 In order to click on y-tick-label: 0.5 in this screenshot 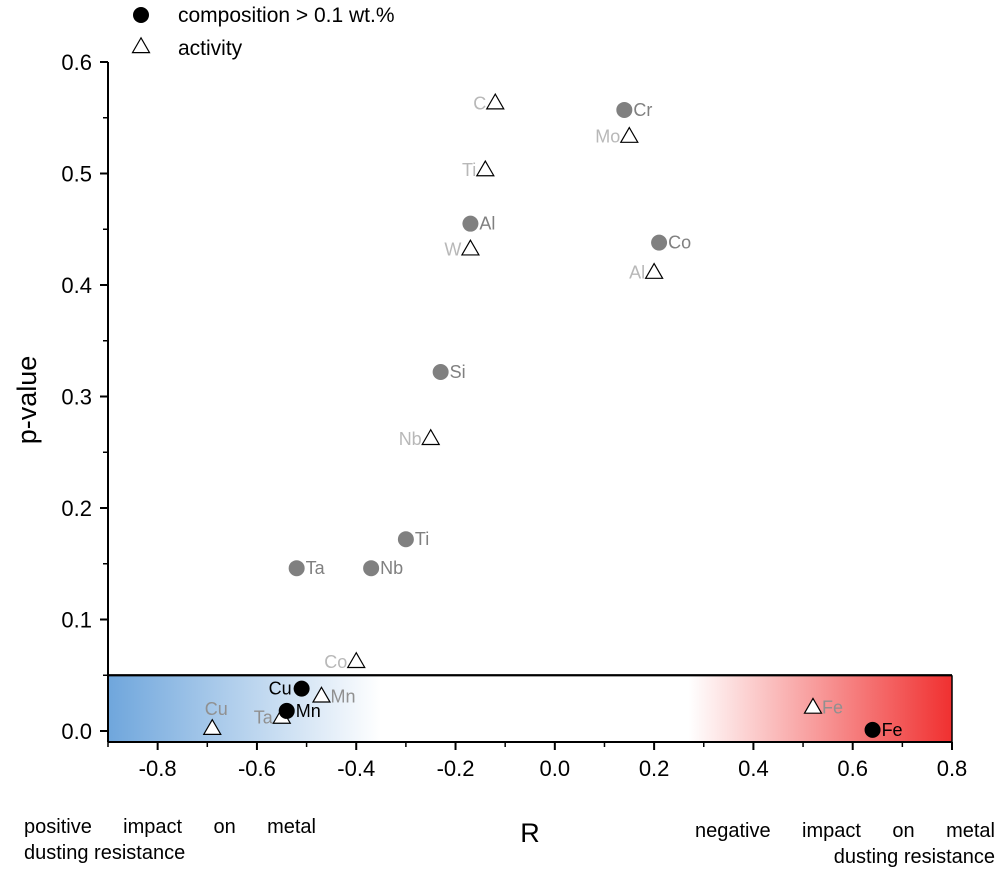, I will do `click(76, 174)`.